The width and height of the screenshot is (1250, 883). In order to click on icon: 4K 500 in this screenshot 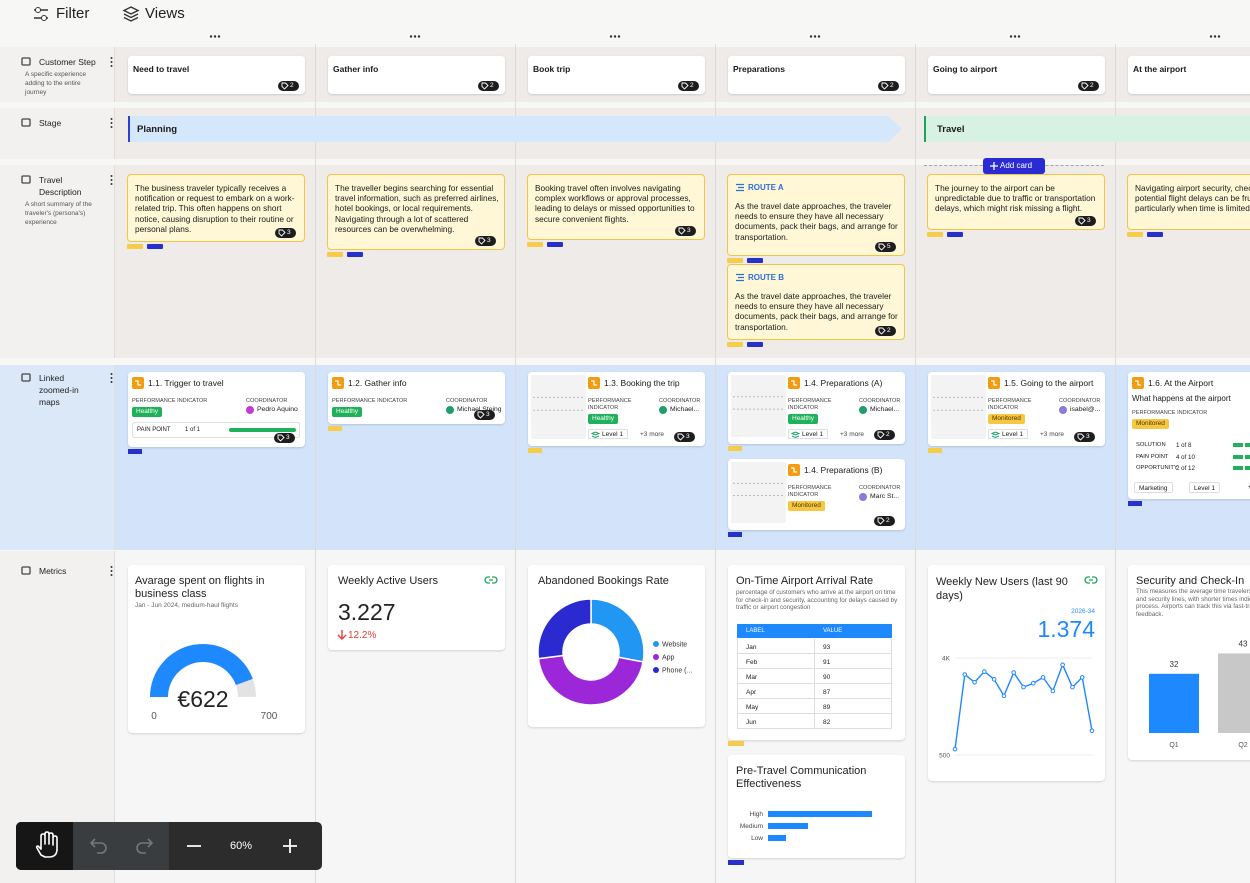, I will do `click(1017, 708)`.